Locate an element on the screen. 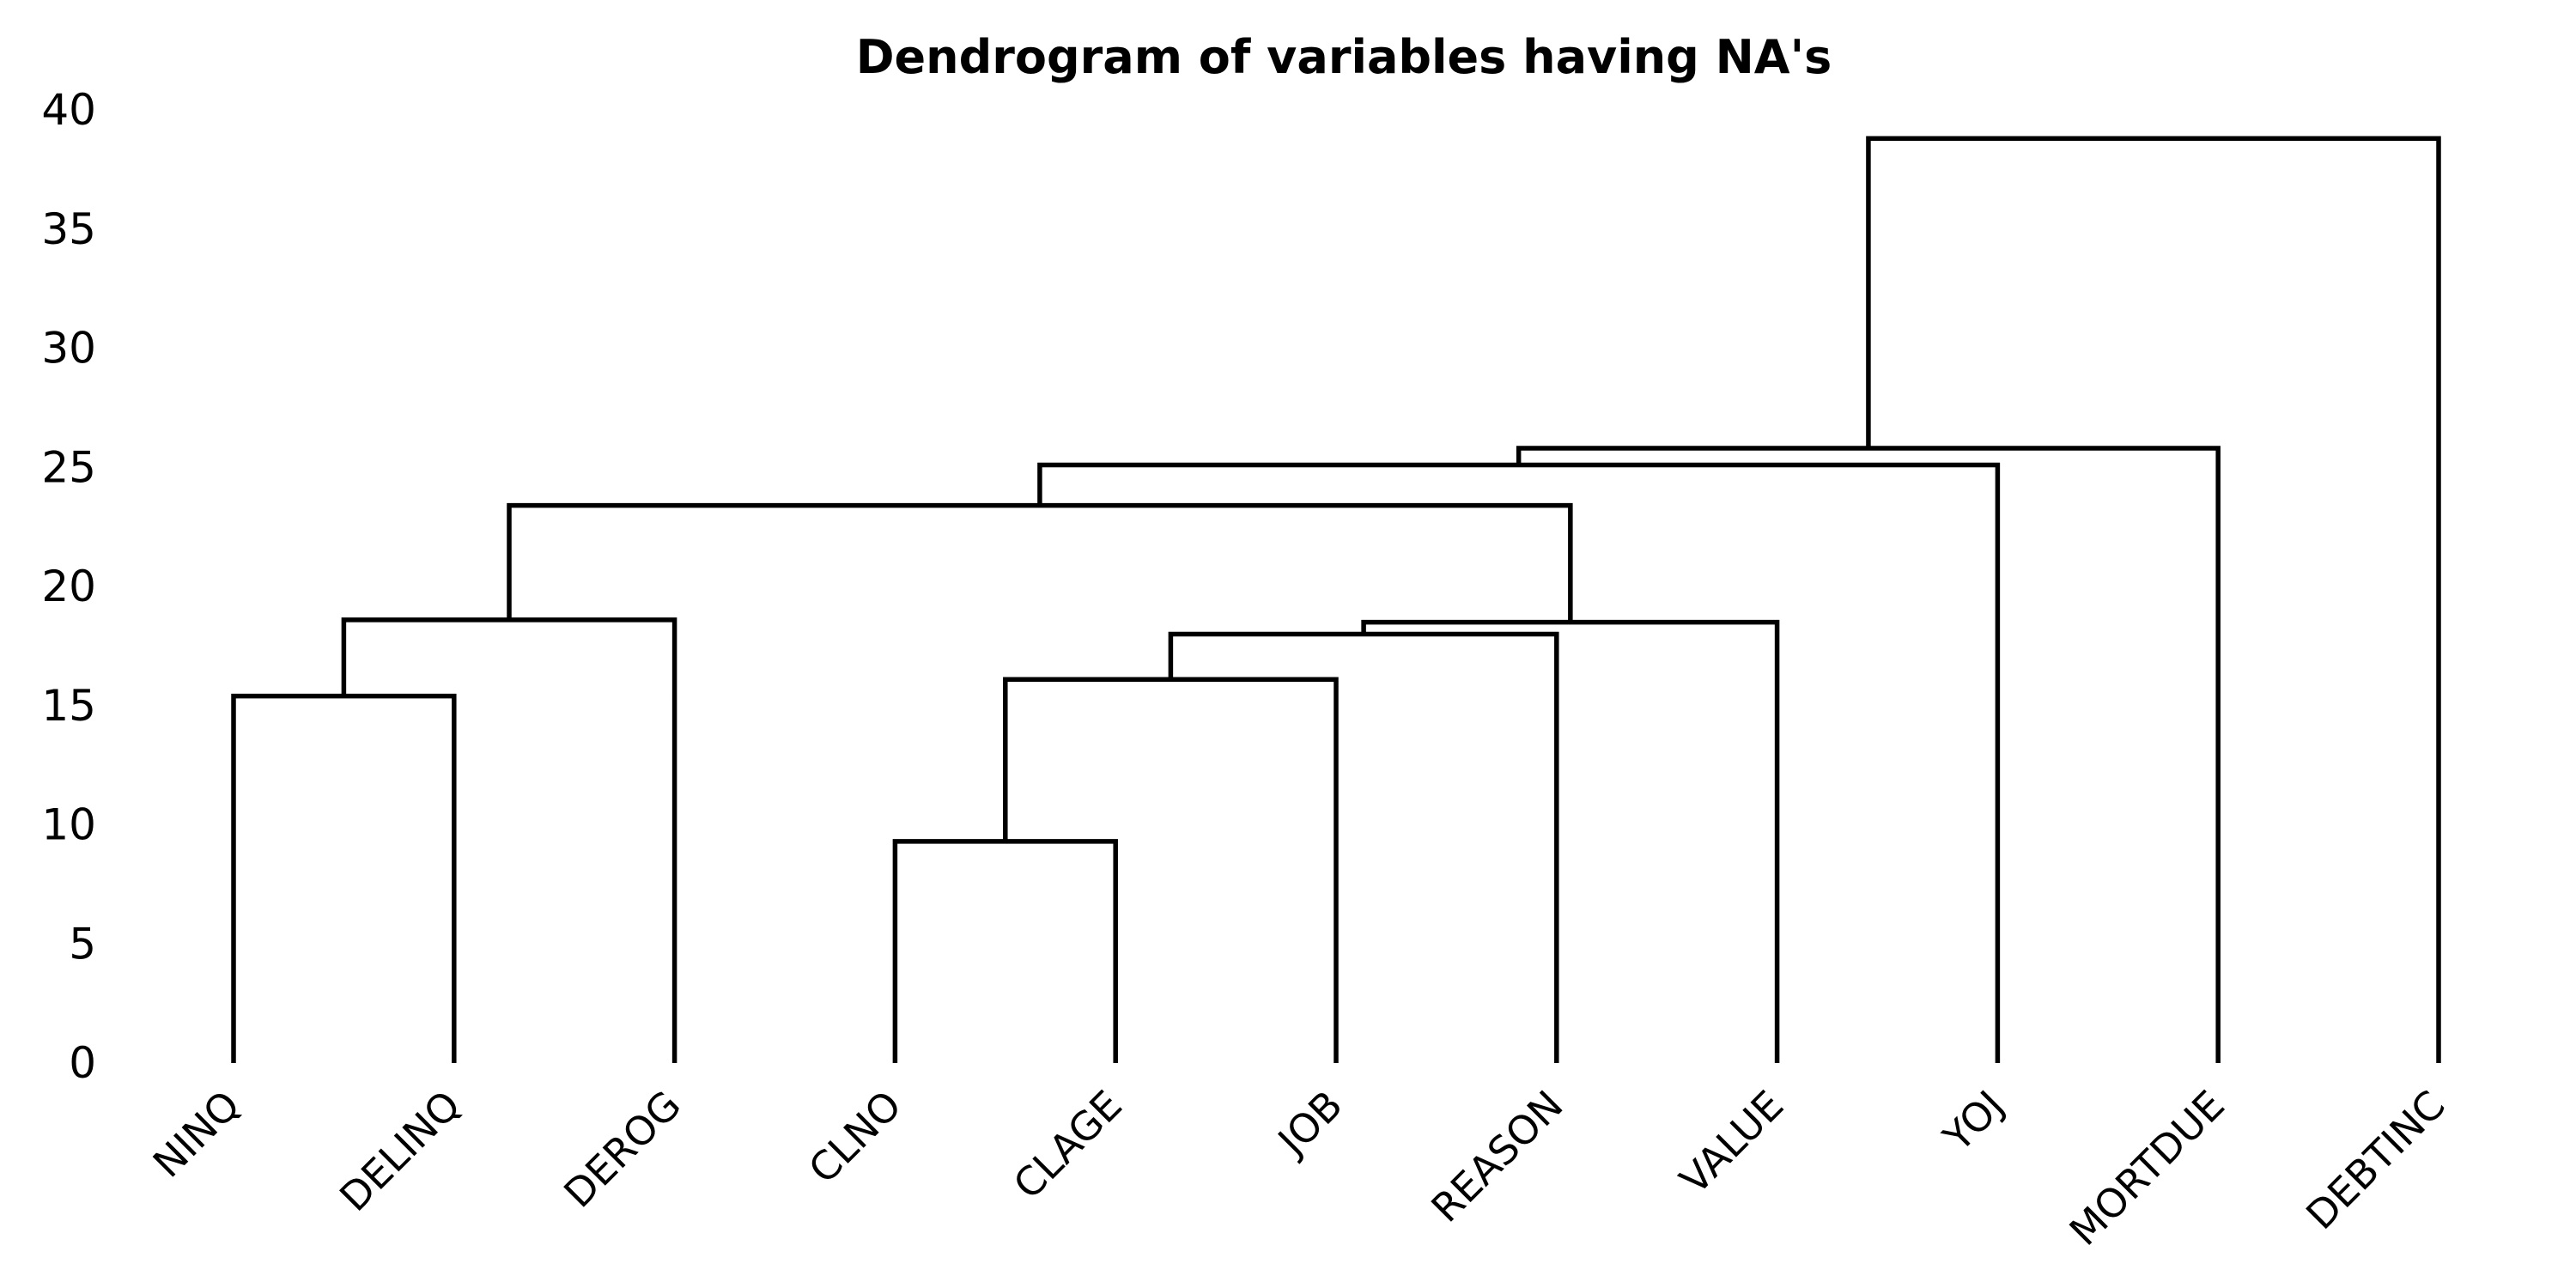 This screenshot has height=1288, width=2576. y-tick-label: 40 is located at coordinates (69, 110).